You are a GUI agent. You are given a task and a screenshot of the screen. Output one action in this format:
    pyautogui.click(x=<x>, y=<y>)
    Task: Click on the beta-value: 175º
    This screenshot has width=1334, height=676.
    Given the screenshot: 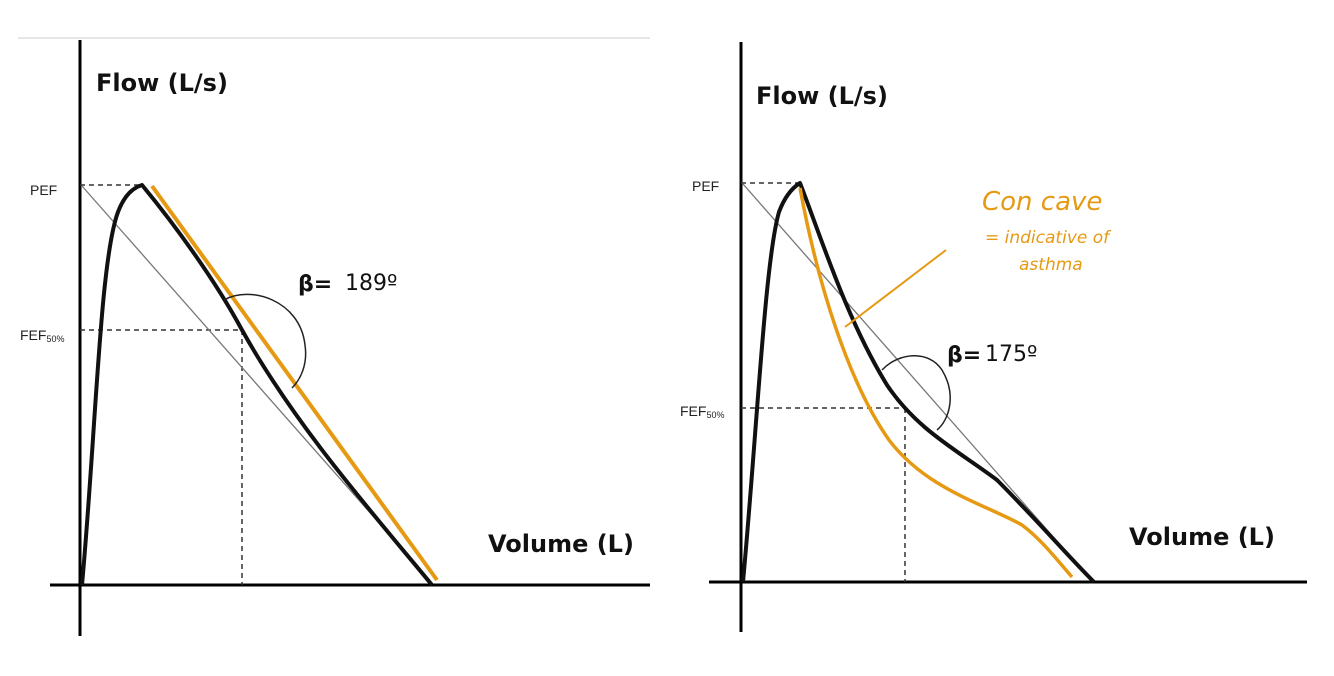 What is the action you would take?
    pyautogui.click(x=1011, y=354)
    